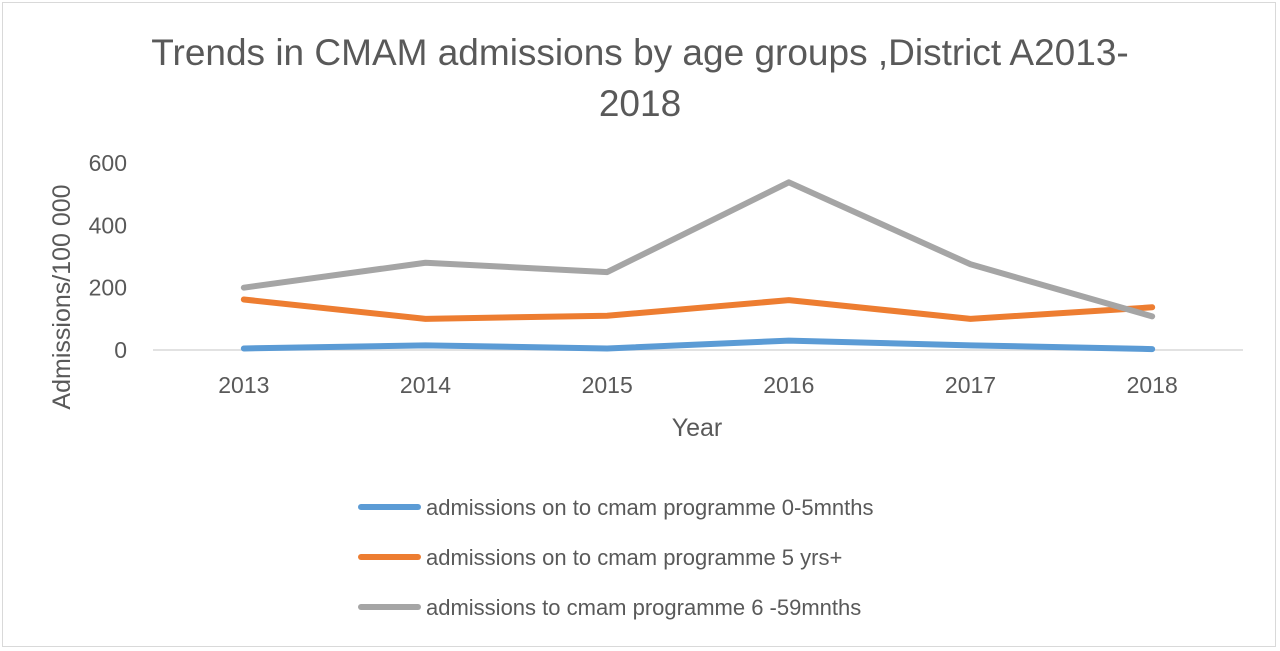  Describe the element at coordinates (108, 163) in the screenshot. I see `y-tick-label: 600` at that location.